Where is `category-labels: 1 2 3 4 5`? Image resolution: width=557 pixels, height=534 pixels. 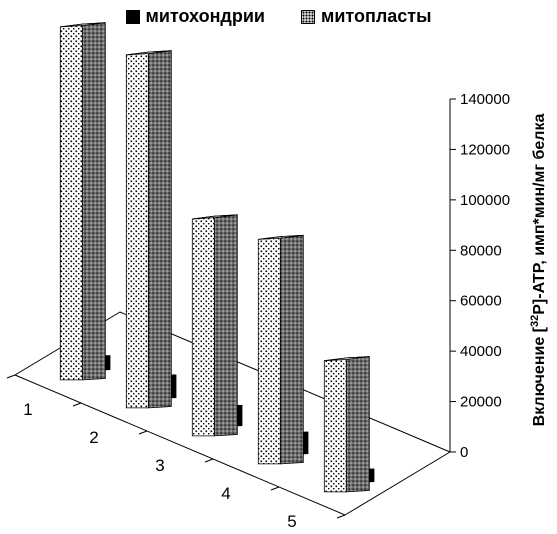 category-labels: 1 2 3 4 5 is located at coordinates (159, 465).